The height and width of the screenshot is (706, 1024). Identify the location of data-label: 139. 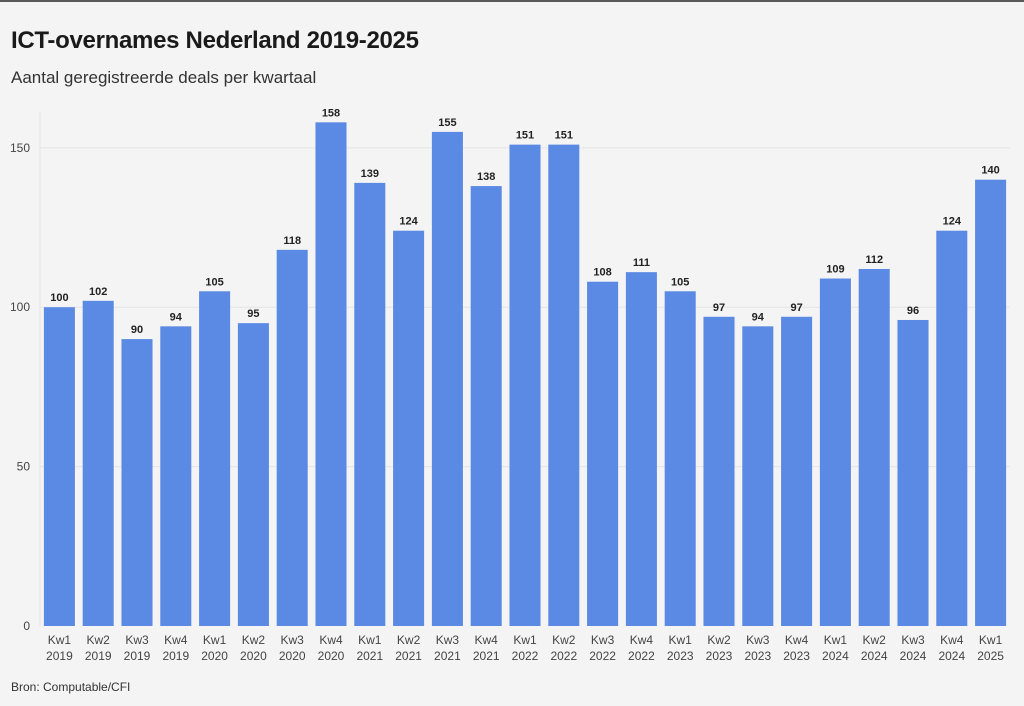
(370, 174).